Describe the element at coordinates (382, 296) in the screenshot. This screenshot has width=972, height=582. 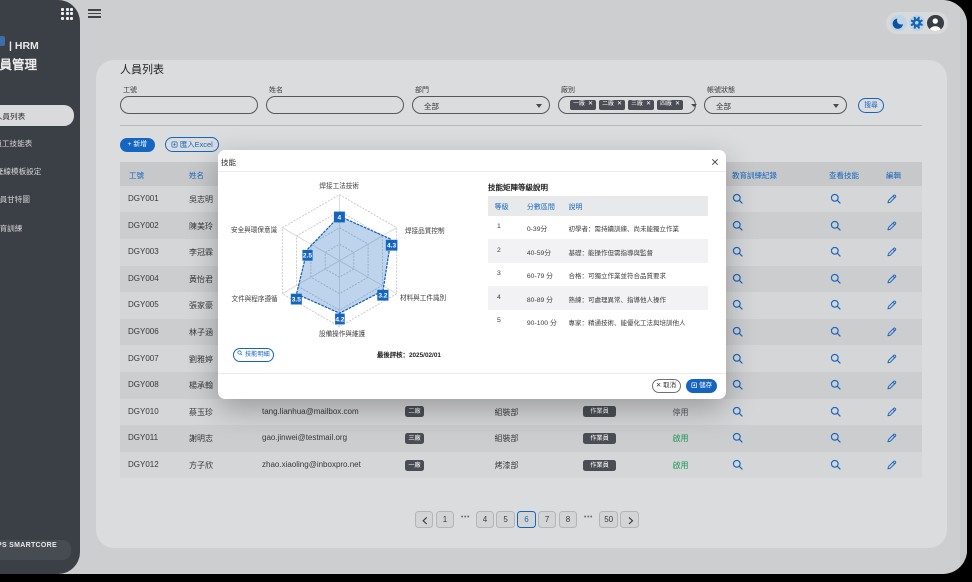
I see `svg-text: 3.2` at that location.